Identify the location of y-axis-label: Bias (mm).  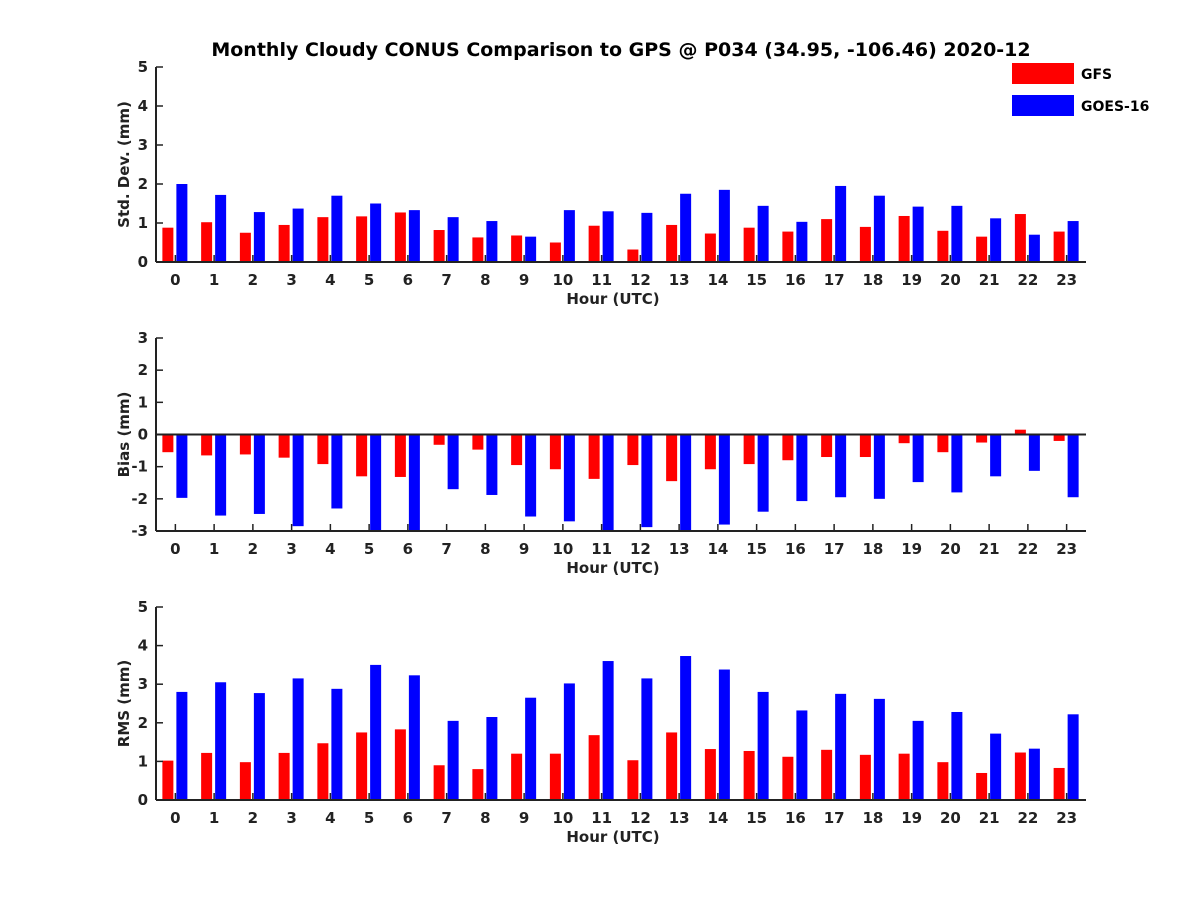
(124, 435).